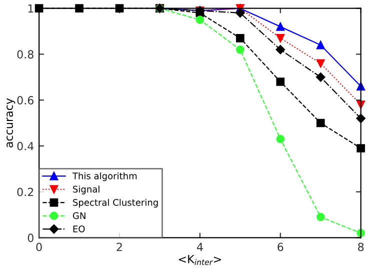  What do you see at coordinates (25, 146) in the screenshot?
I see `y-tick-label: 0.4` at bounding box center [25, 146].